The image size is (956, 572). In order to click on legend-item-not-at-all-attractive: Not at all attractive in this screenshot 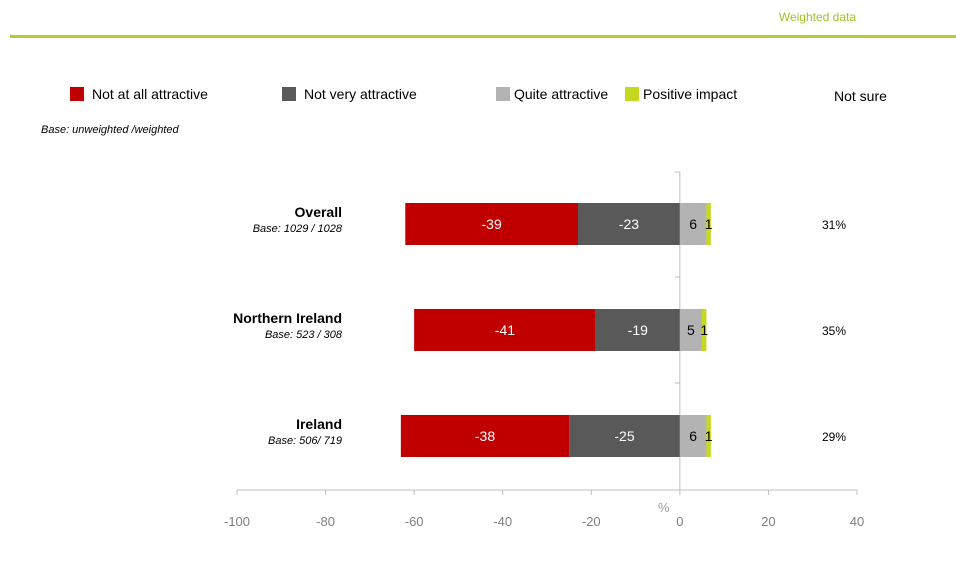, I will do `click(139, 94)`.